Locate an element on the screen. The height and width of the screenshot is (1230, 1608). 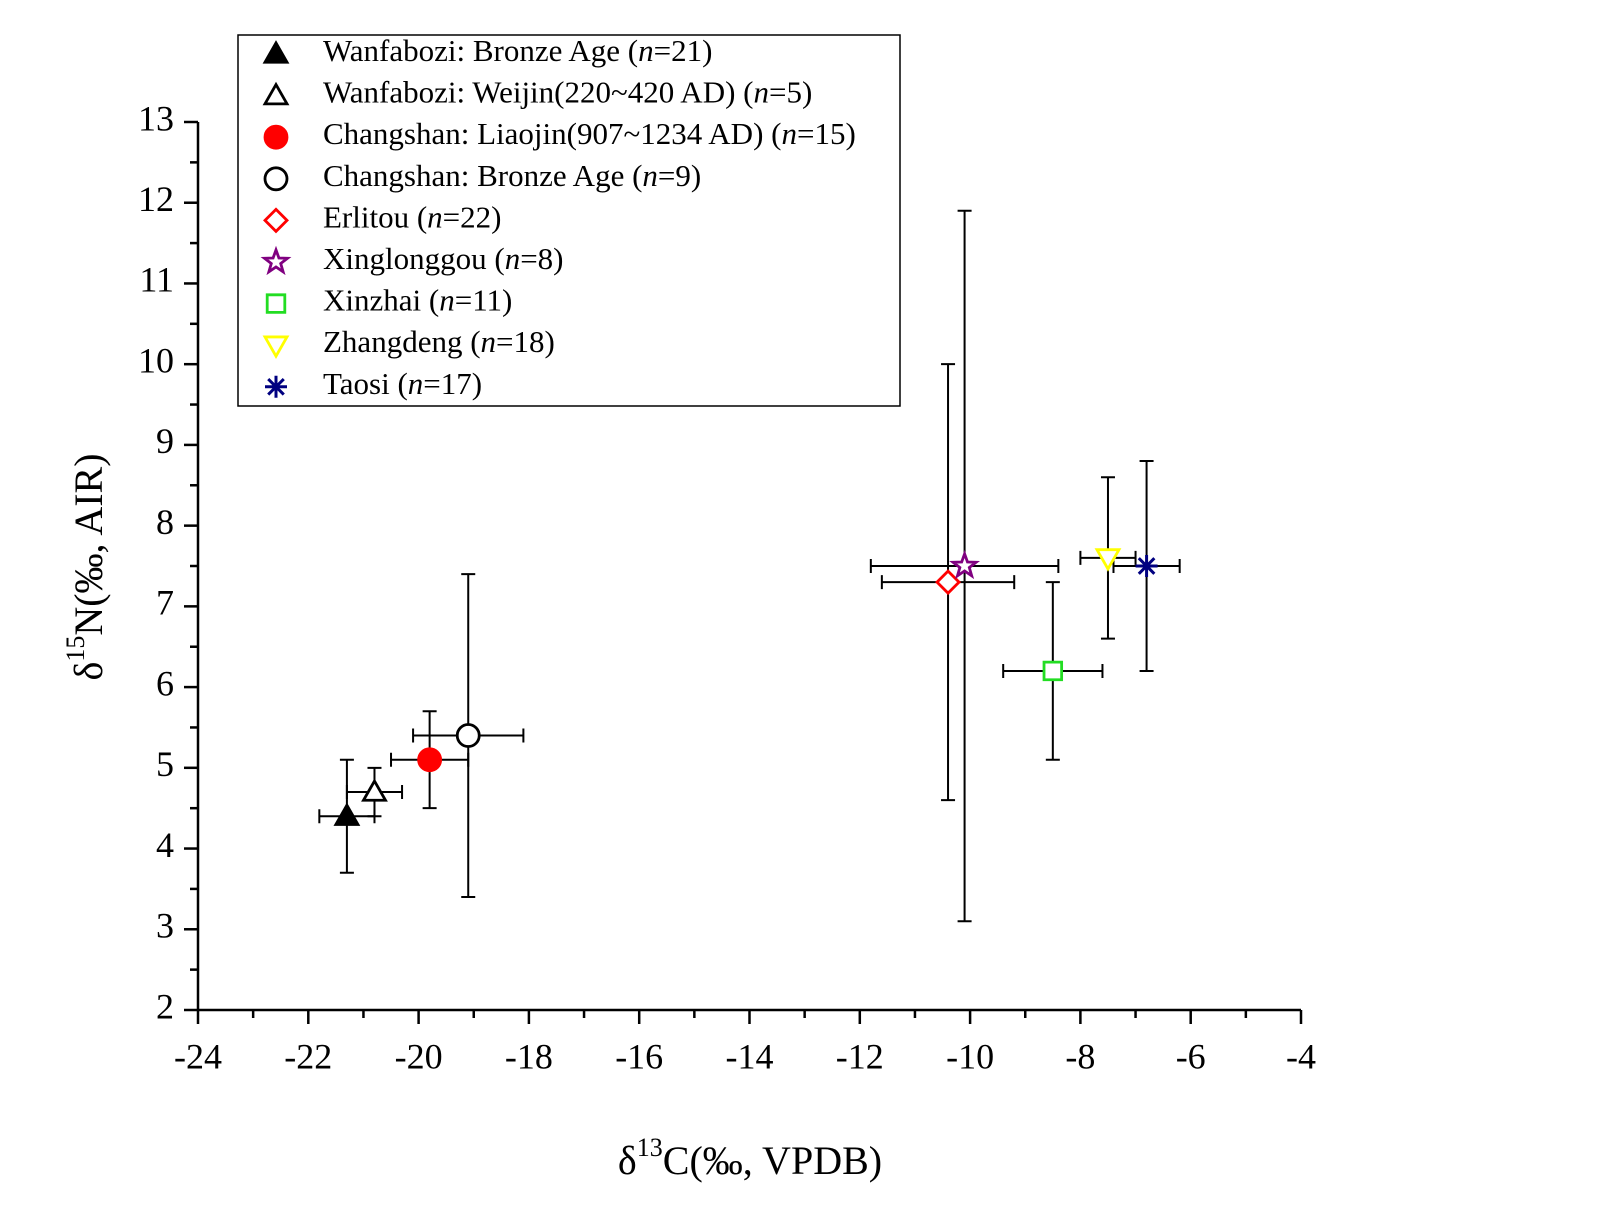
x-tick-label: -22 is located at coordinates (308, 1056).